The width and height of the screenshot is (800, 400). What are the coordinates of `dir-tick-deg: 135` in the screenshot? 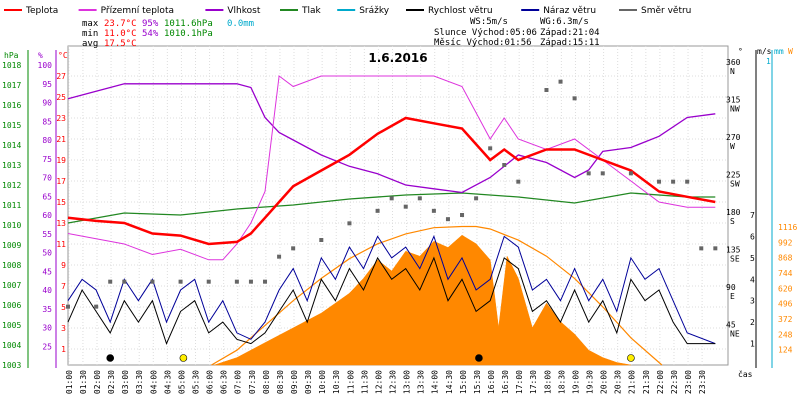 It's located at (733, 250).